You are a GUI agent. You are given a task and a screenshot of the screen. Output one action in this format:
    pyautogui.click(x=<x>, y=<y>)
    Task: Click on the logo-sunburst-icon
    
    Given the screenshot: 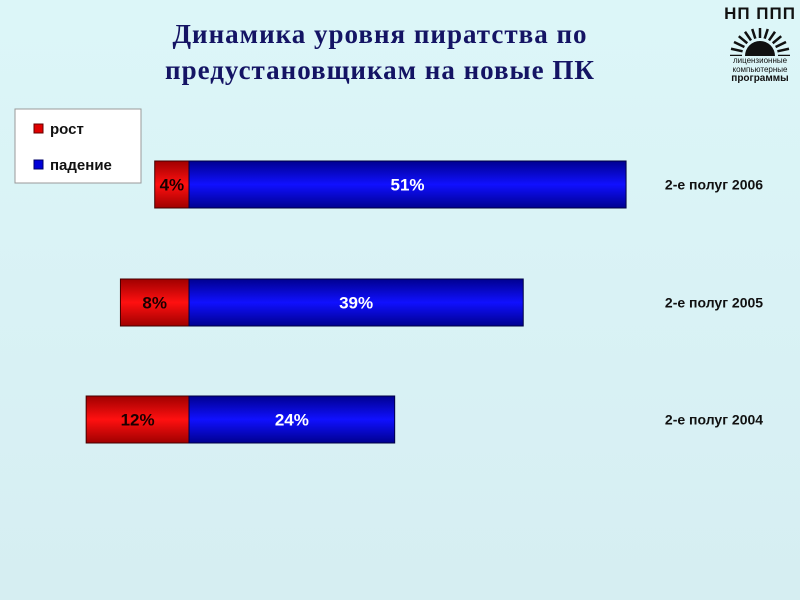 What is the action you would take?
    pyautogui.click(x=760, y=42)
    